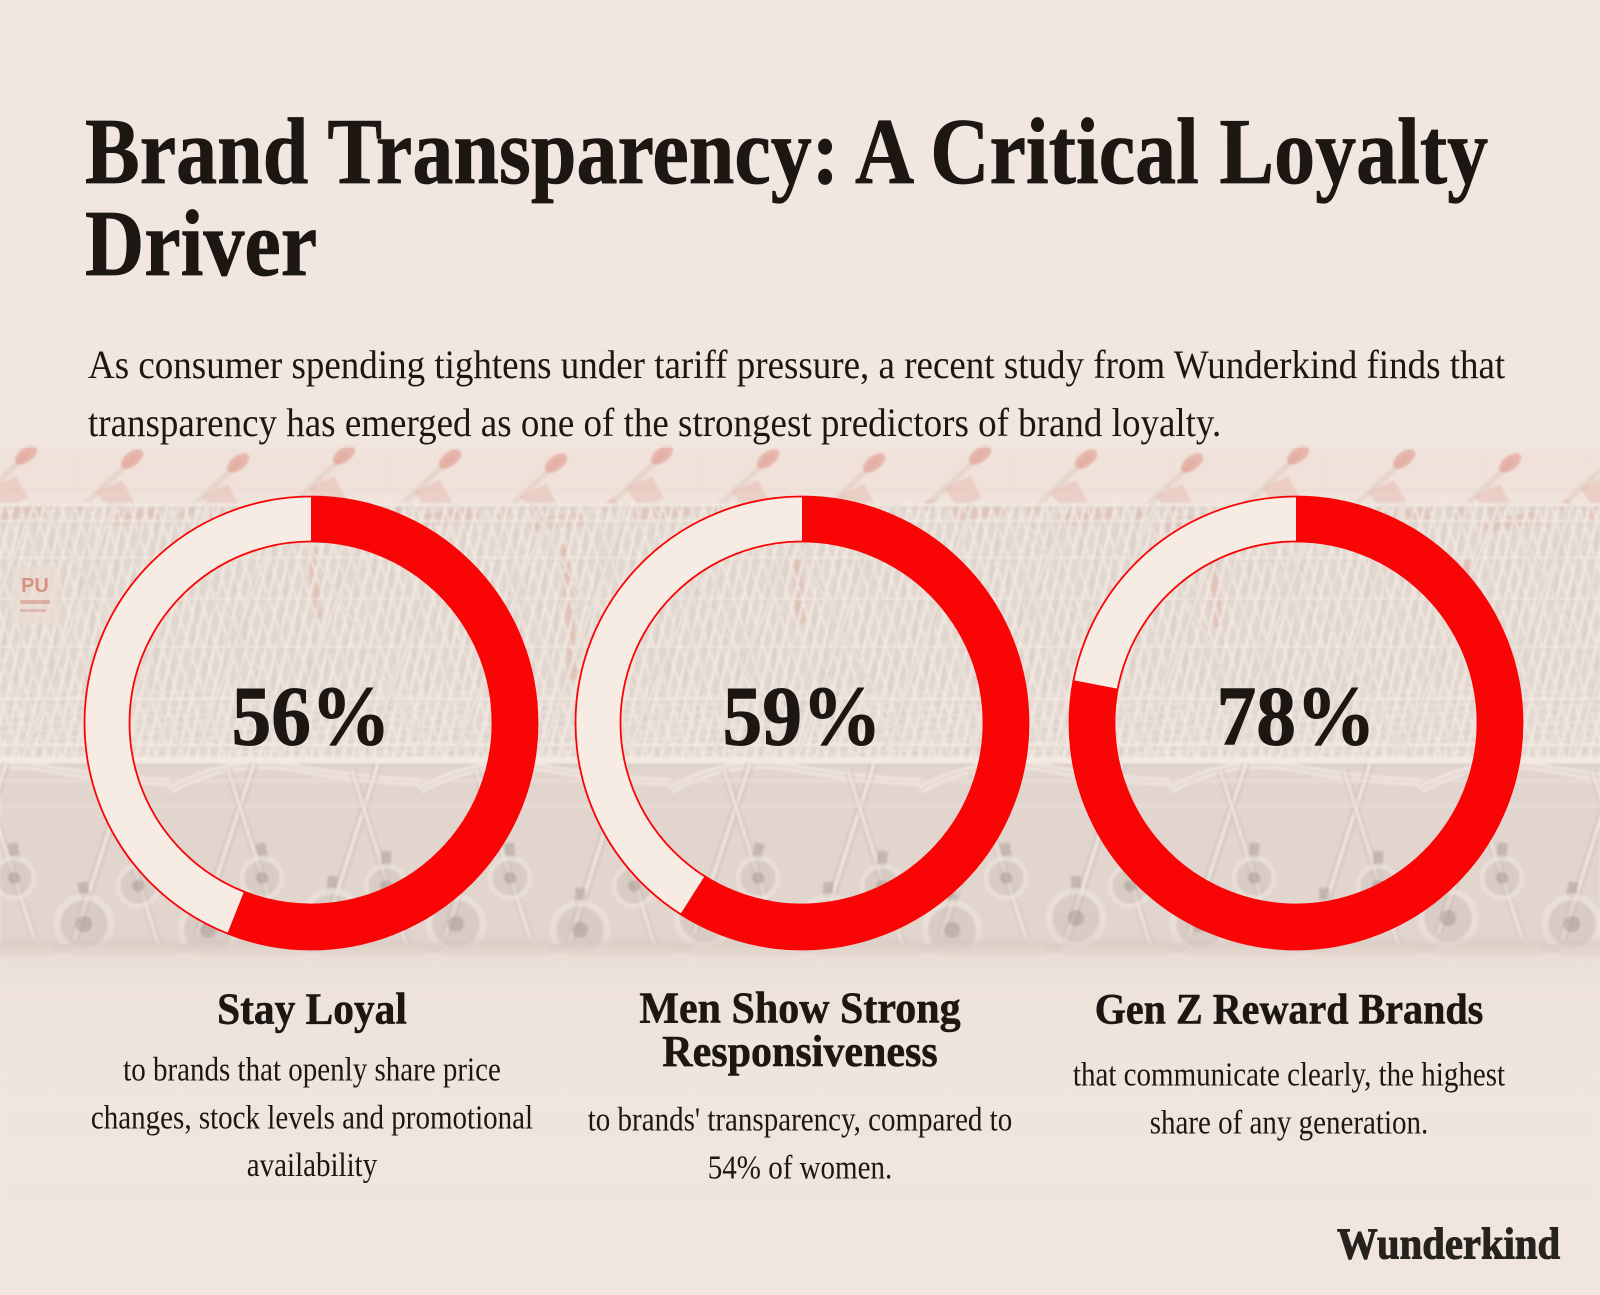  I want to click on svg-text: PU, so click(35, 586).